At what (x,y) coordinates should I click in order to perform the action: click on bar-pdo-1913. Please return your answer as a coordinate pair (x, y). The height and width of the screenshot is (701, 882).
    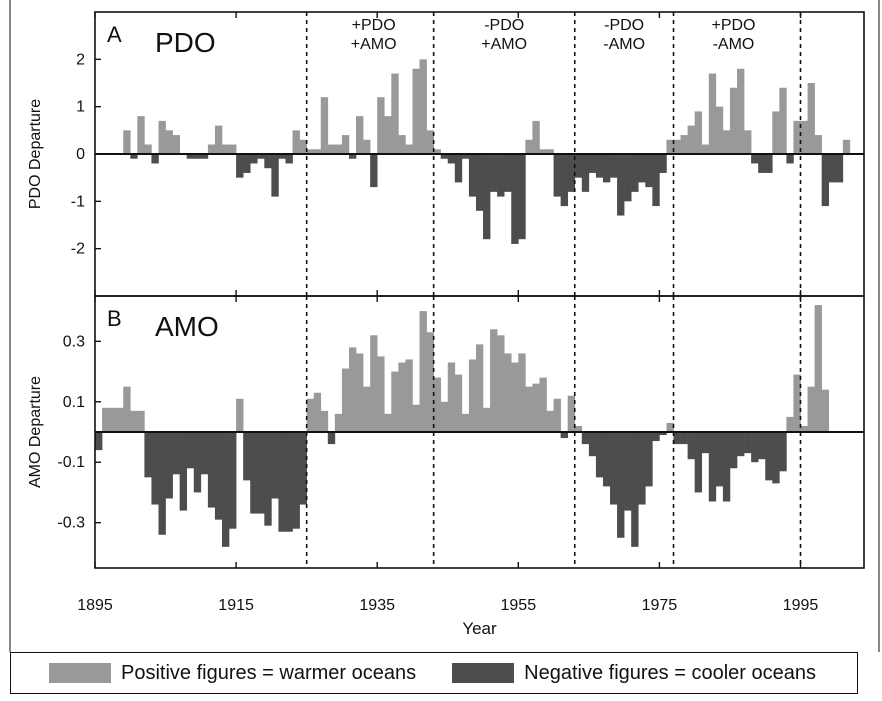
    Looking at the image, I should click on (225, 149).